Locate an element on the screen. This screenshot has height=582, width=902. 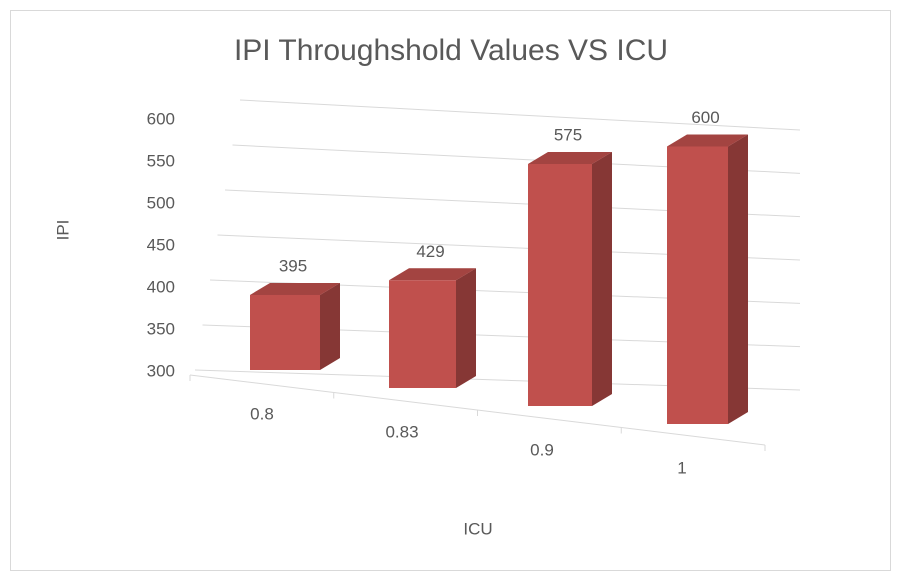
y-tick-label: 400 is located at coordinates (161, 286).